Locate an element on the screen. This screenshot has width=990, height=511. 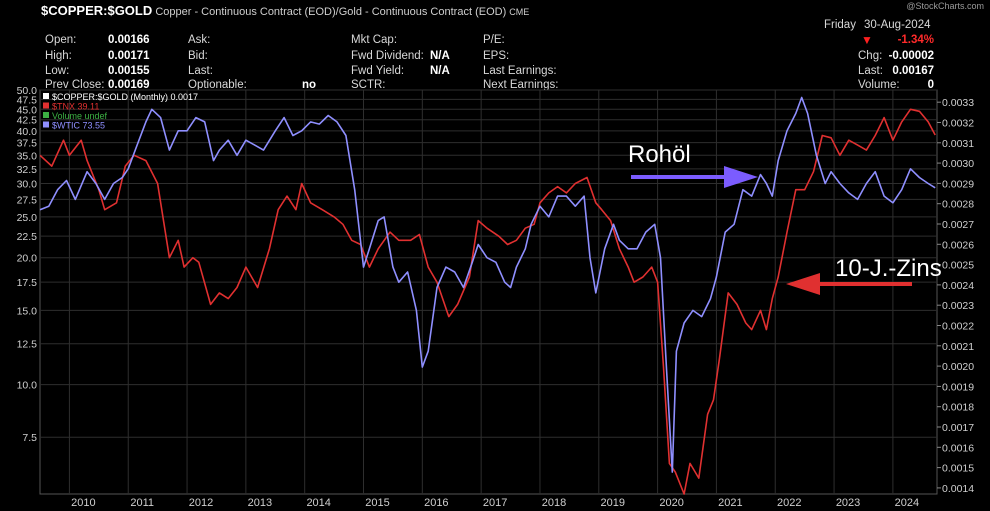
open-label: Open: is located at coordinates (61, 40).